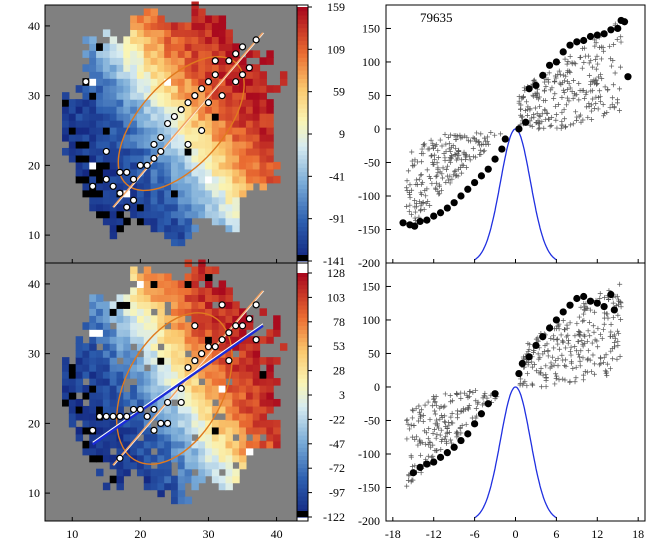 The image size is (661, 545). Describe the element at coordinates (242, 47) in the screenshot. I see `data-spot` at that location.